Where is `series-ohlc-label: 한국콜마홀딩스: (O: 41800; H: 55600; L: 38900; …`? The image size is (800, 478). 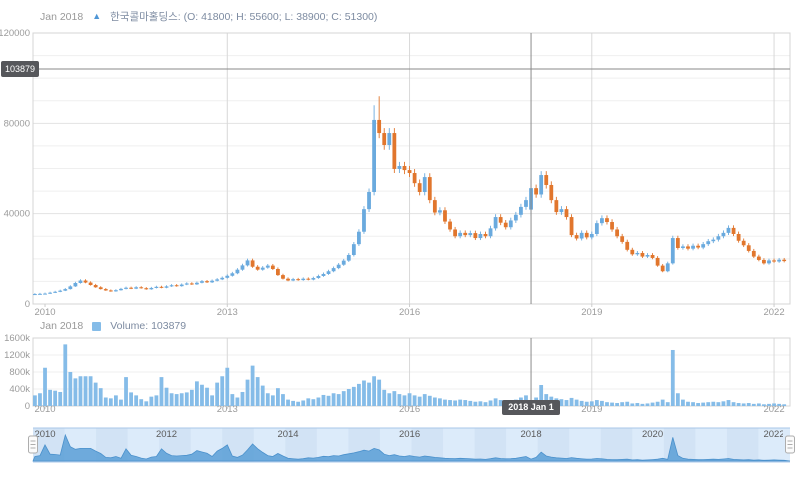
series-ohlc-label: 한국콜마홀딩스: (O: 41800; H: 55600; L: 38900; … is located at coordinates (244, 17).